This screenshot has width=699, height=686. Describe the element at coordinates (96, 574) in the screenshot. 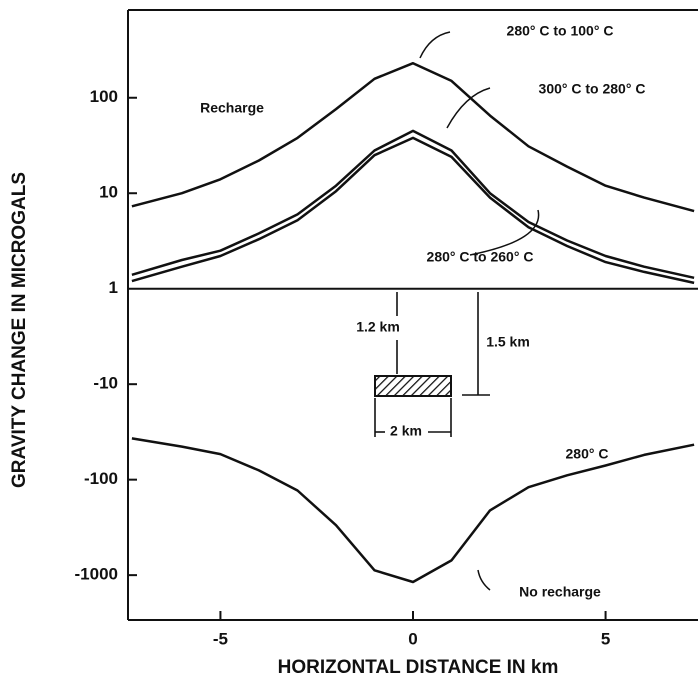

I see `y-tick-label: -1000` at that location.